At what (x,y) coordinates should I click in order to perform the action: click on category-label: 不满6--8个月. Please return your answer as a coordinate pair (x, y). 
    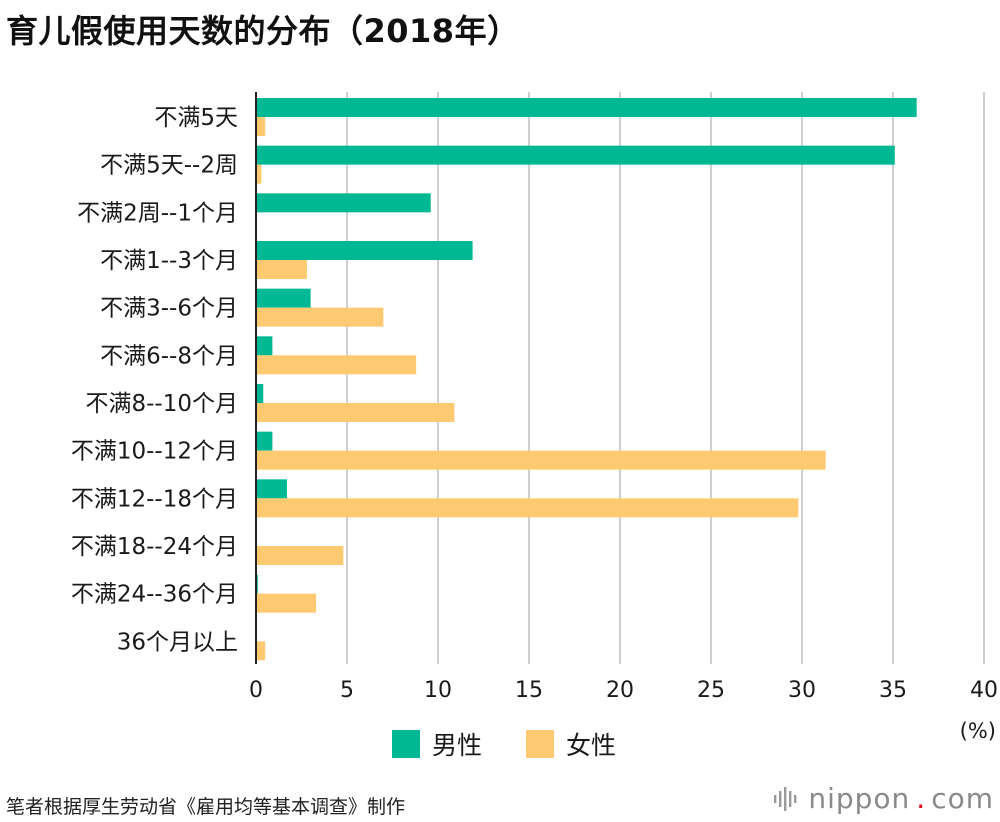
    Looking at the image, I should click on (169, 356).